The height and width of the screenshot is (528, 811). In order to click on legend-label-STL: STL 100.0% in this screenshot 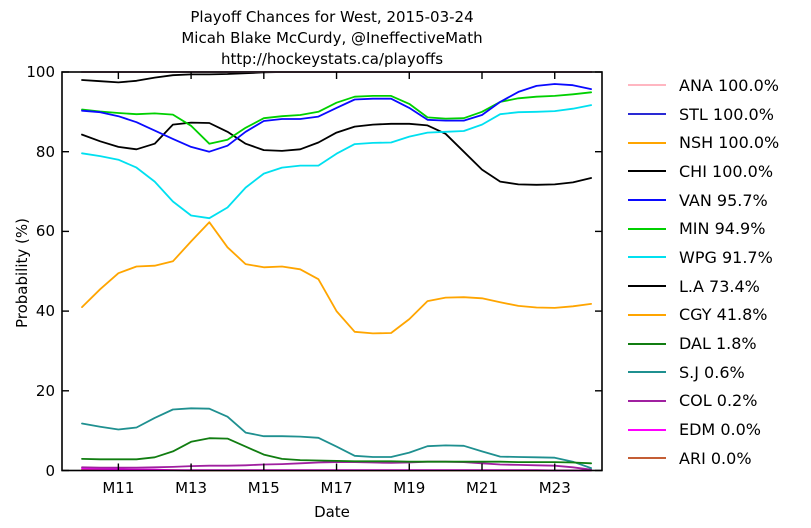, I will do `click(726, 114)`.